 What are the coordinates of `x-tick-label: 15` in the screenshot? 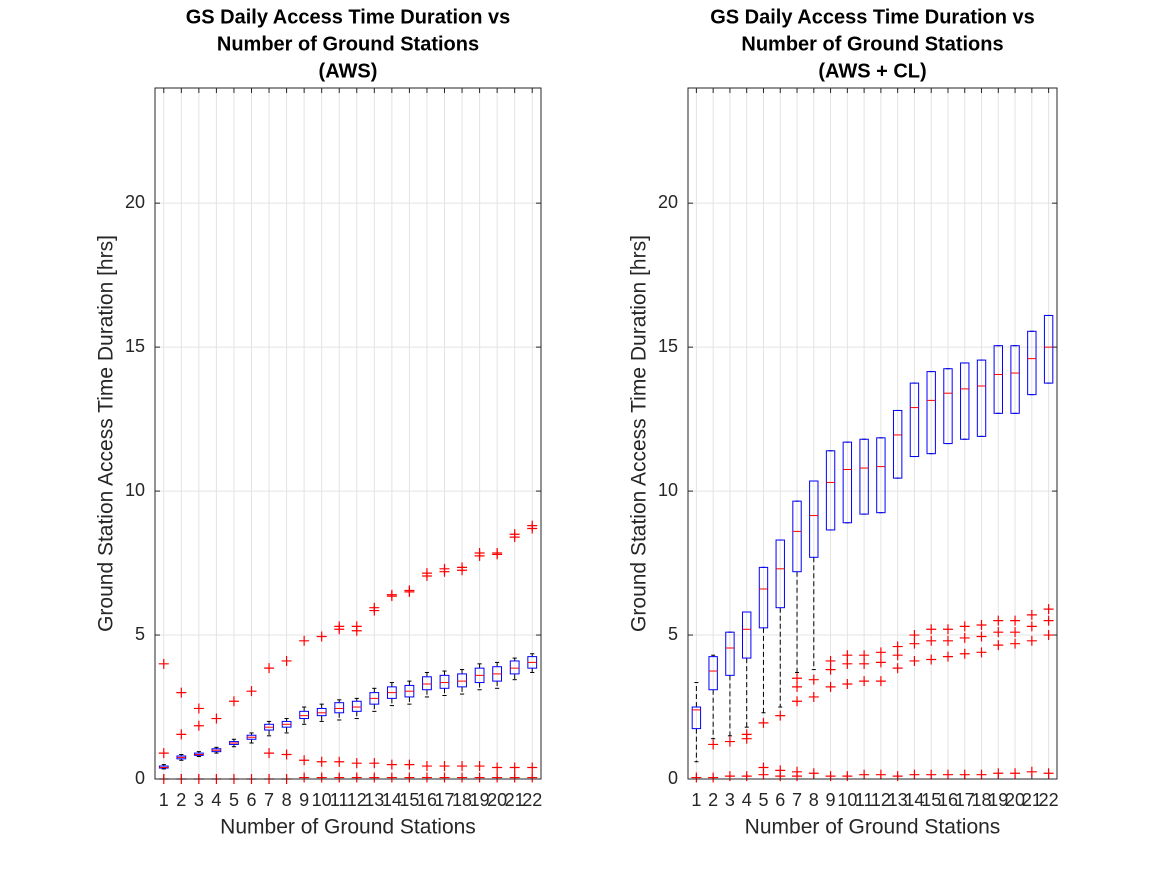 It's located at (931, 800).